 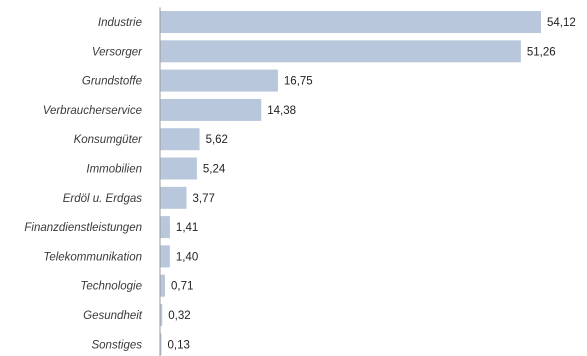 I want to click on value-label: 51,26, so click(x=541, y=52).